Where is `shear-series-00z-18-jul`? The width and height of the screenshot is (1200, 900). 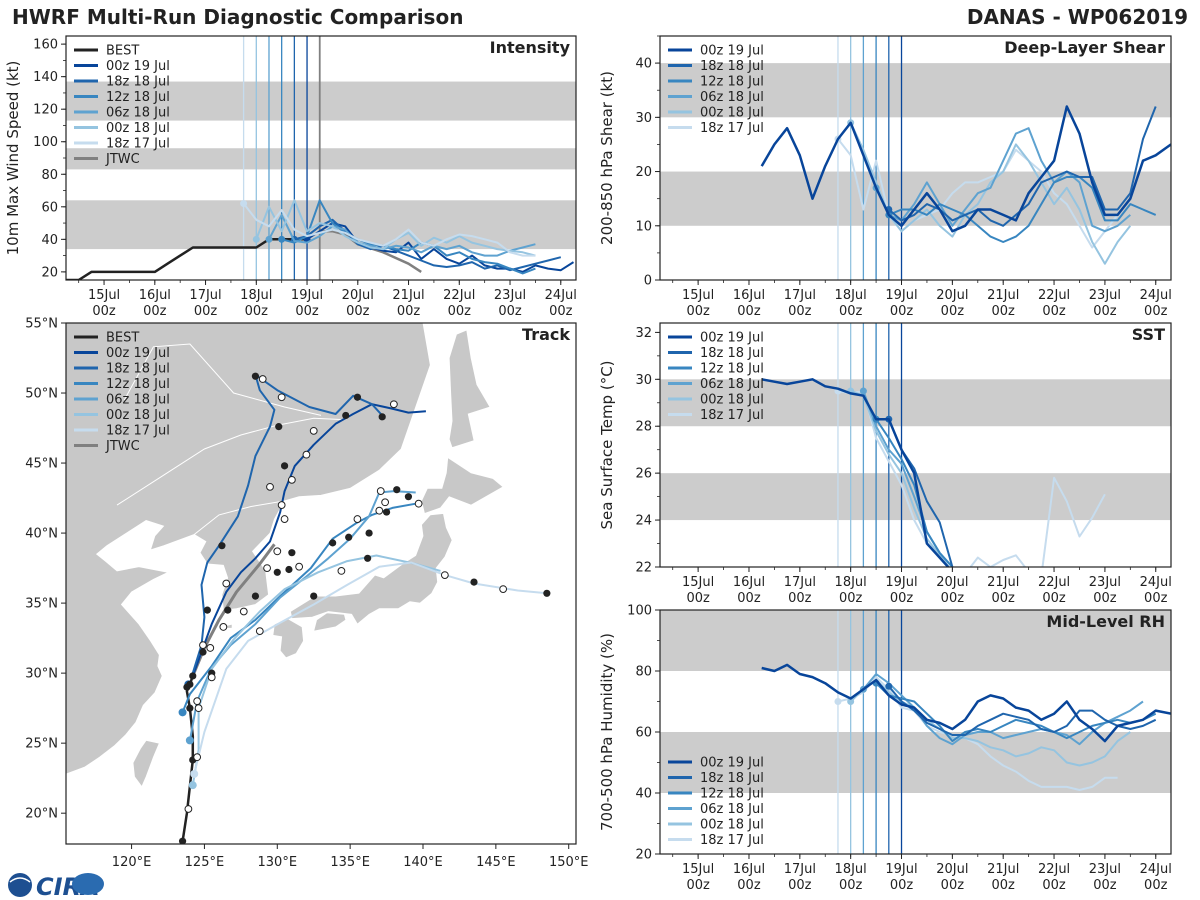 shear-series-00z-18-jul is located at coordinates (990, 193).